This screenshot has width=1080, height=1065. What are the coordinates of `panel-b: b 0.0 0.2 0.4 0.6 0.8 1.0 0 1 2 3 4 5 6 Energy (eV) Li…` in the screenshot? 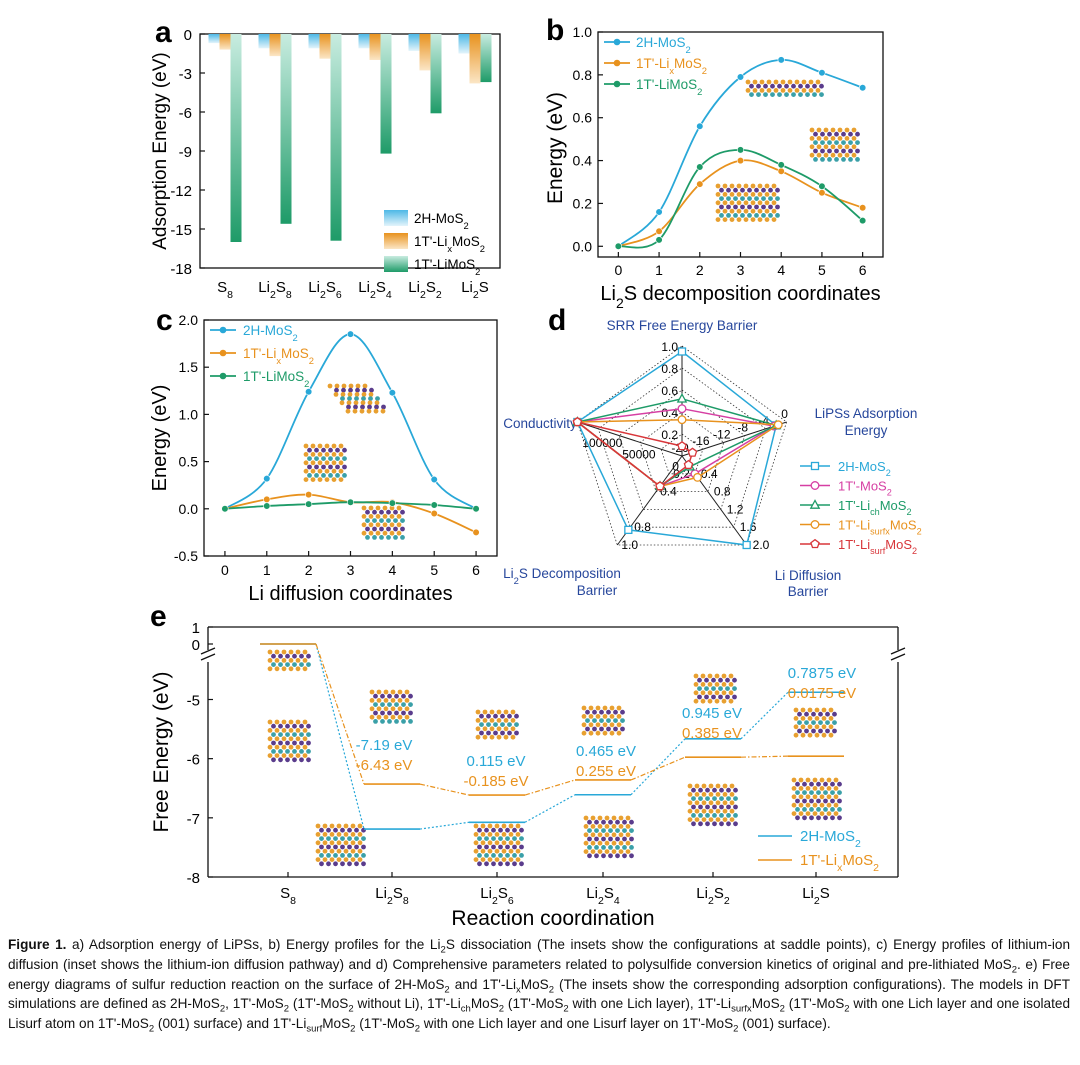 It's located at (714, 162).